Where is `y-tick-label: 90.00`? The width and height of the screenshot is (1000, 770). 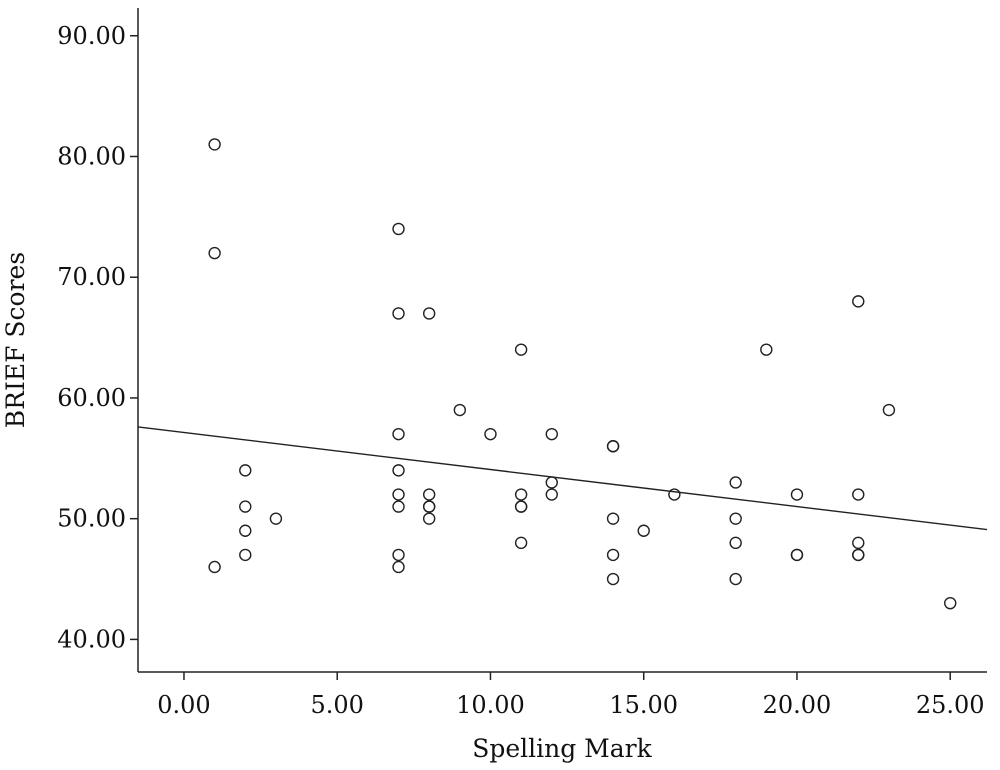 y-tick-label: 90.00 is located at coordinates (91, 36).